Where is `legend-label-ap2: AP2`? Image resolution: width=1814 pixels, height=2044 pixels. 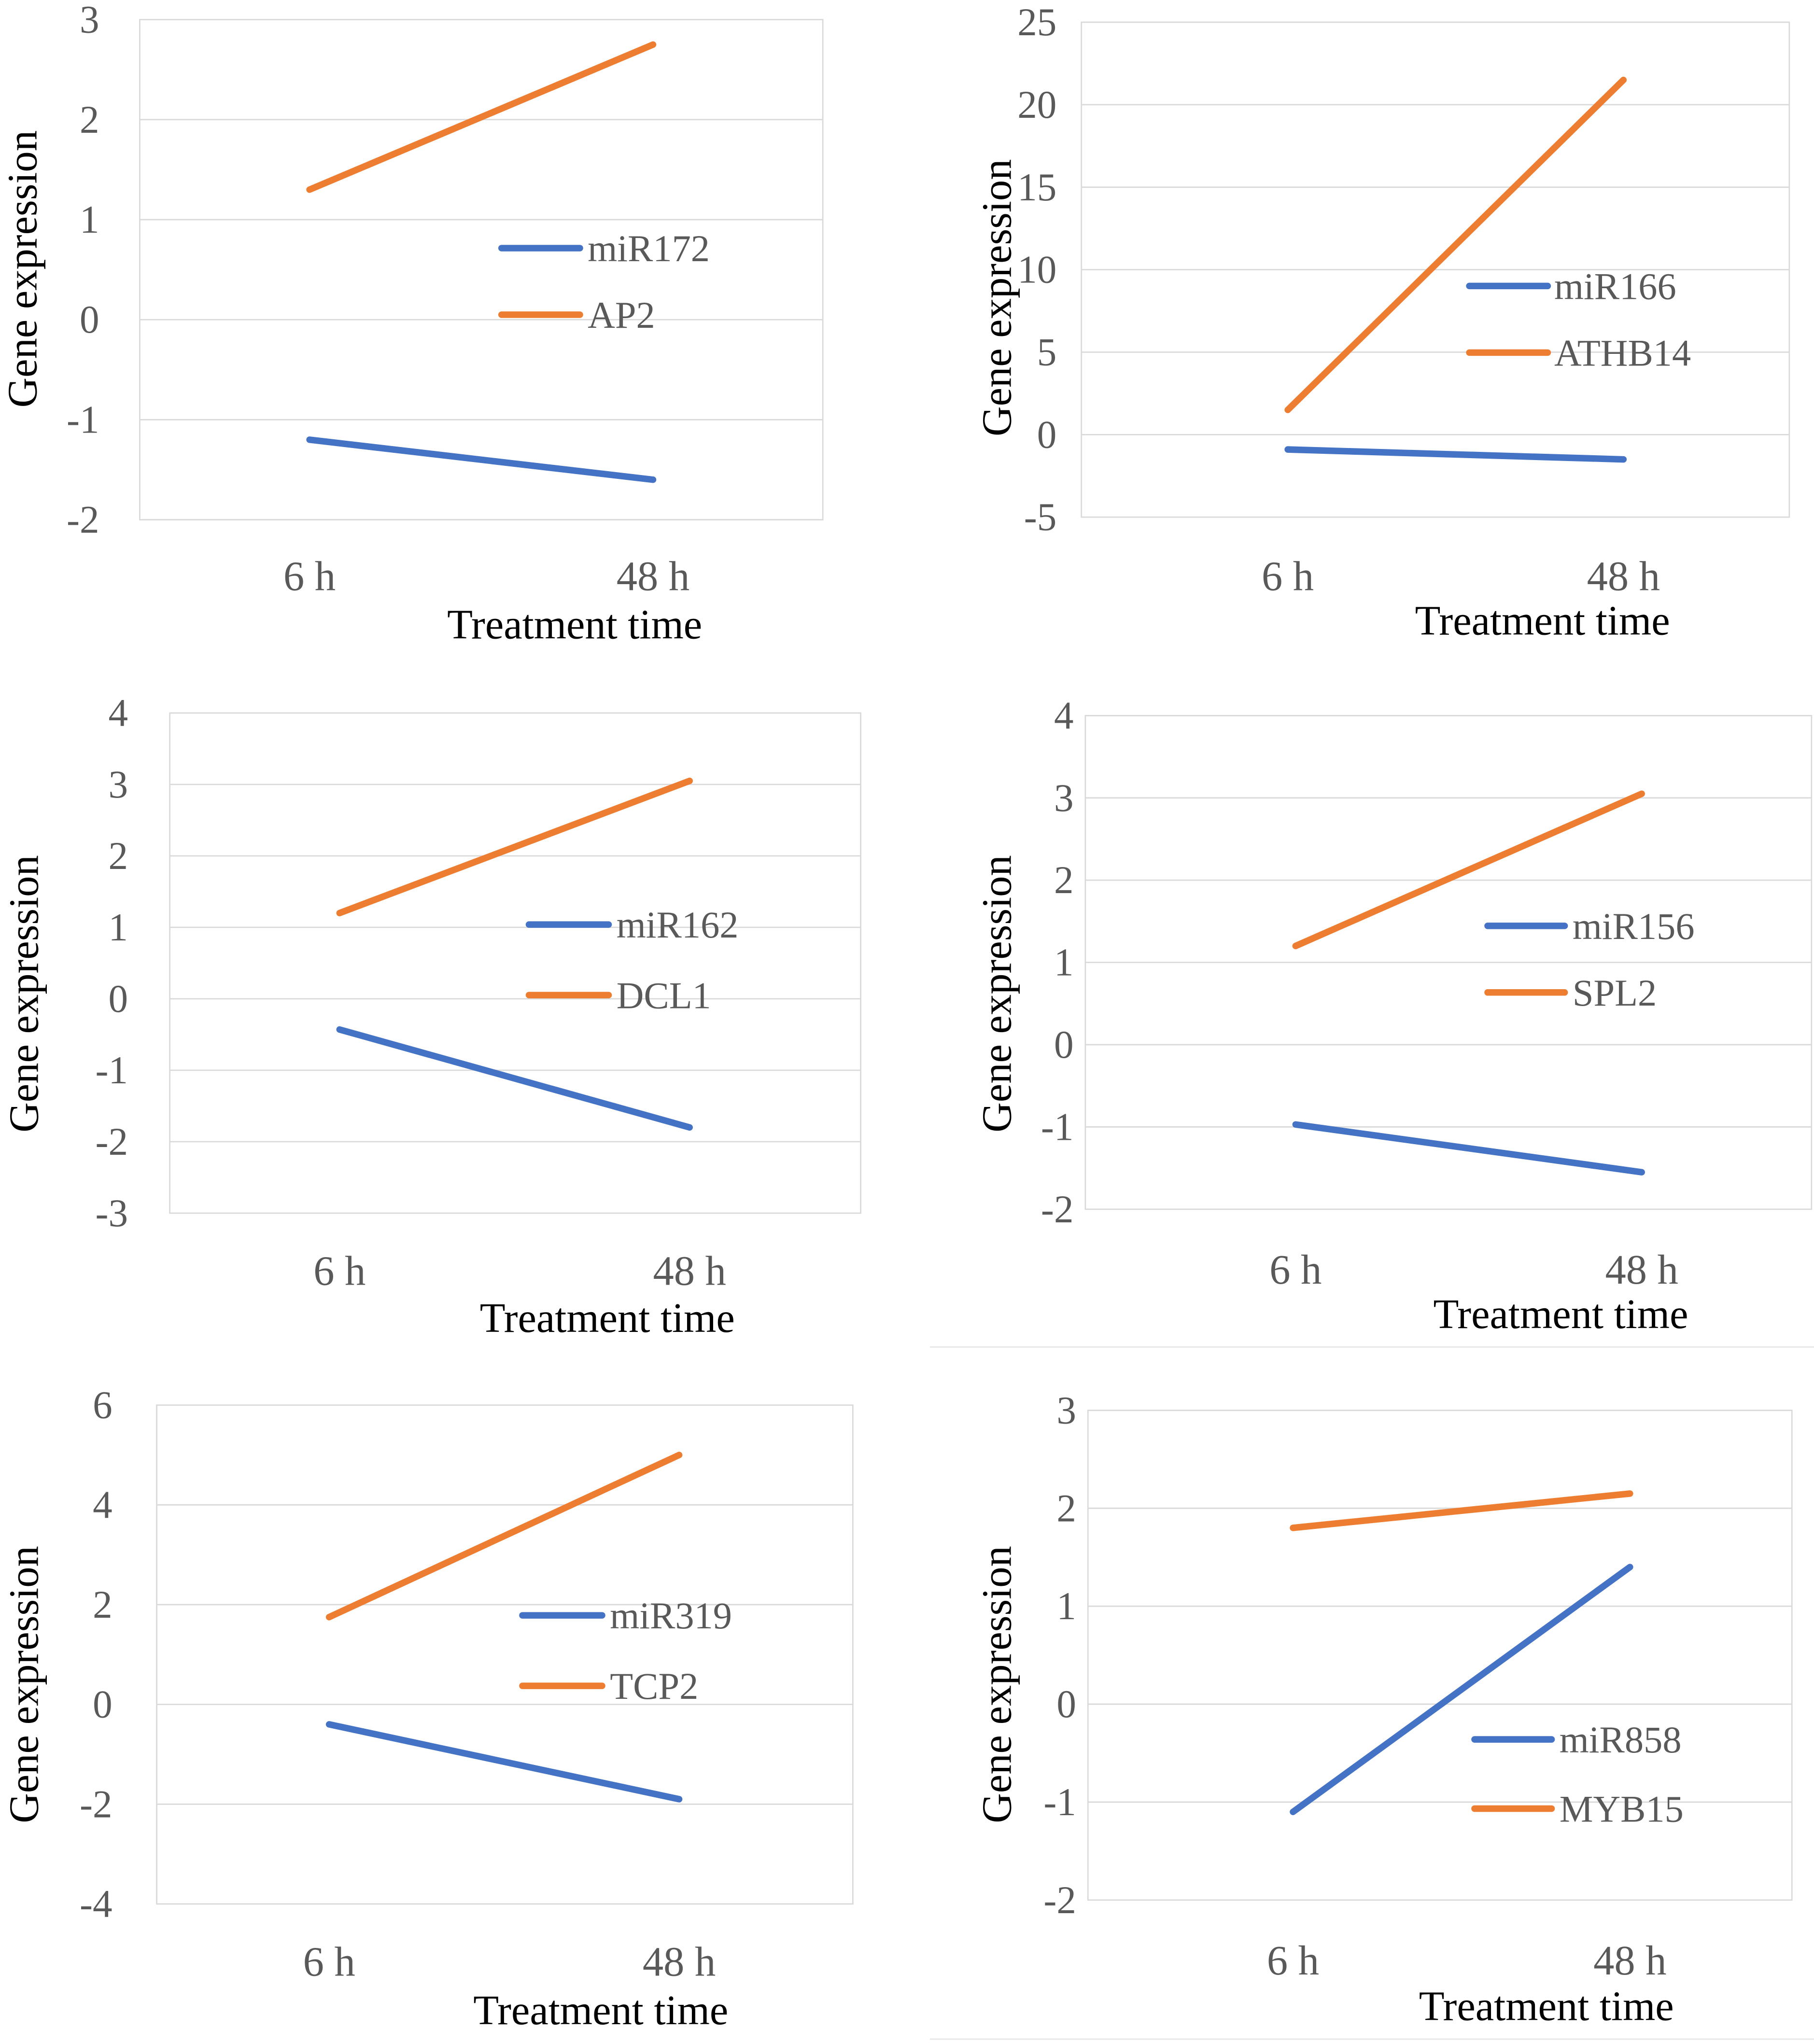 legend-label-ap2: AP2 is located at coordinates (621, 315).